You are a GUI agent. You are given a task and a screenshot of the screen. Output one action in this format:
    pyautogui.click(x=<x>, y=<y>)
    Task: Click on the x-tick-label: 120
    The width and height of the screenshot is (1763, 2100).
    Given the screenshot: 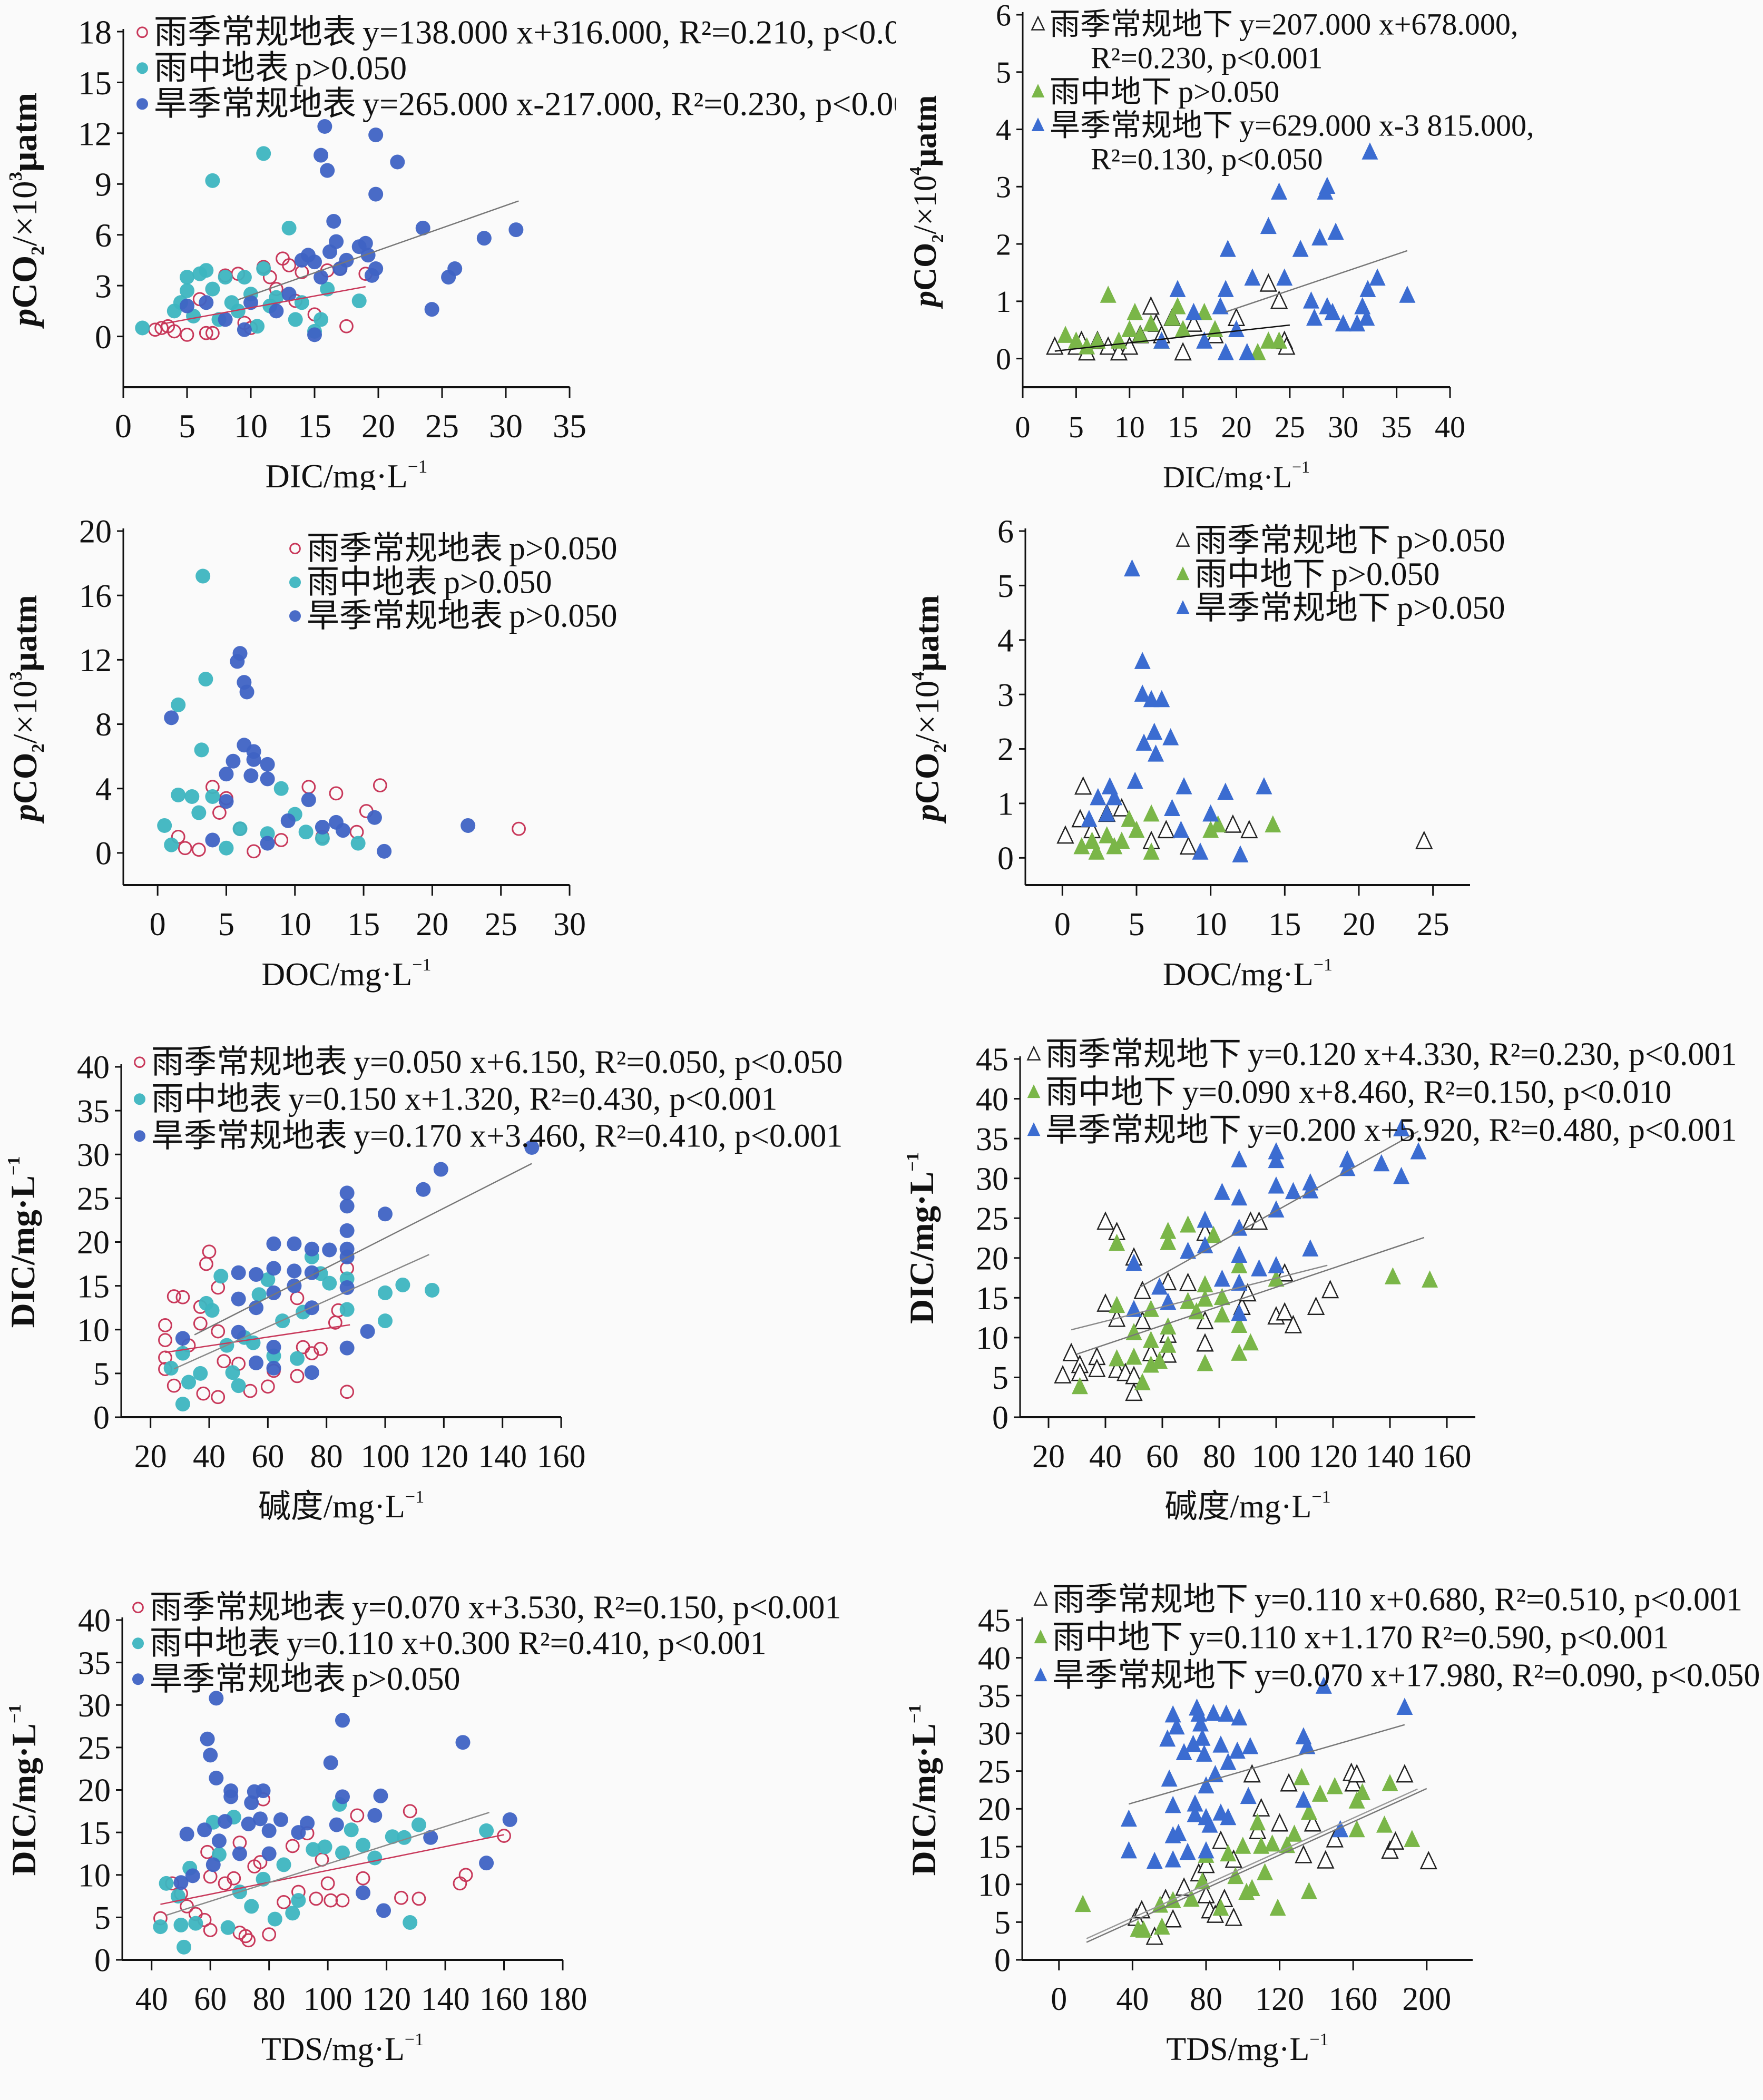 What is the action you would take?
    pyautogui.click(x=1333, y=1457)
    